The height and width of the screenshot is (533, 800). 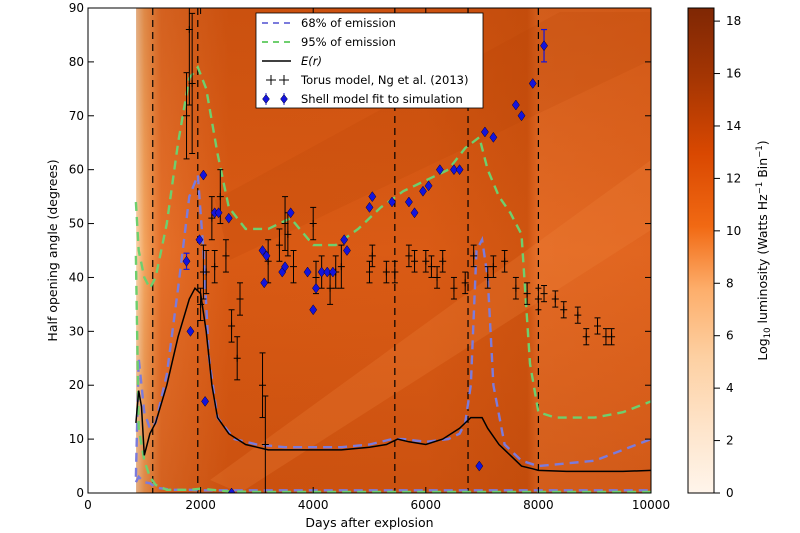 What do you see at coordinates (76, 331) in the screenshot?
I see `y-tick-label: 30` at bounding box center [76, 331].